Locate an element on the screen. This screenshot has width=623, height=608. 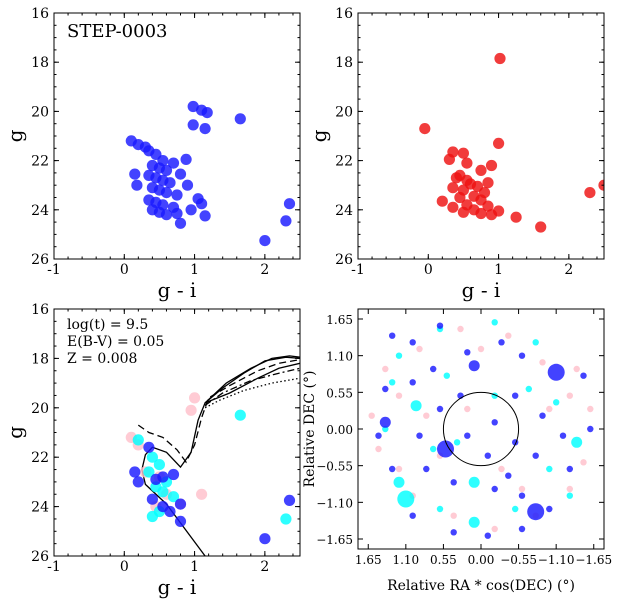
y-tick-label: −0.55 is located at coordinates (334, 467).